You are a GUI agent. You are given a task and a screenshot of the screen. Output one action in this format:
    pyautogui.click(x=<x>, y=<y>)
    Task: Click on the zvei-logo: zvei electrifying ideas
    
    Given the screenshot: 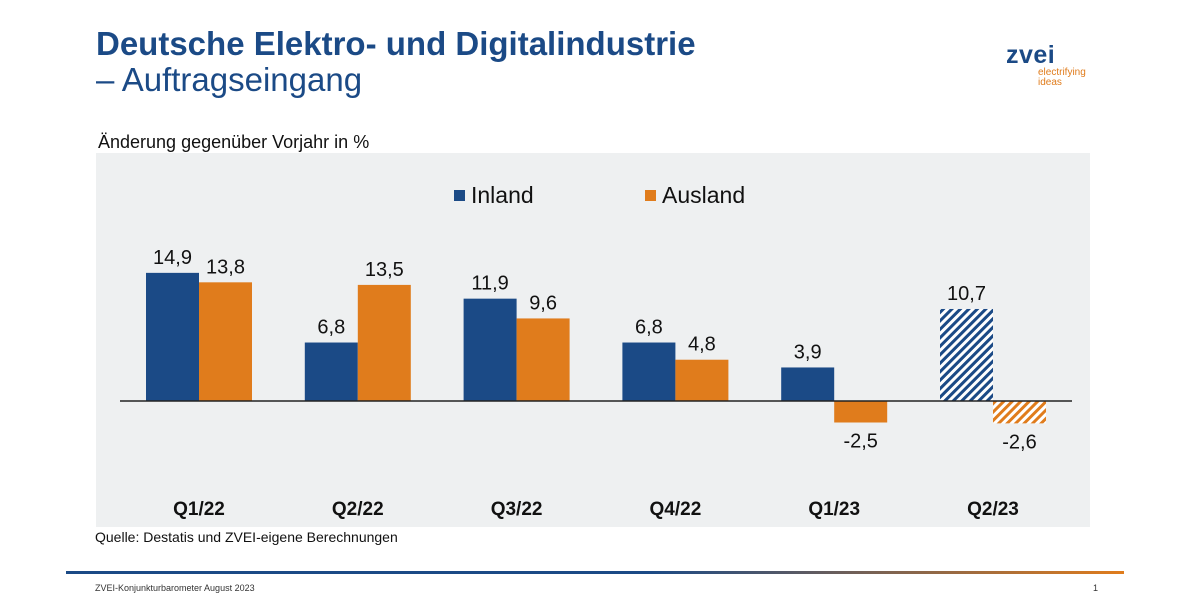 What is the action you would take?
    pyautogui.click(x=1051, y=68)
    